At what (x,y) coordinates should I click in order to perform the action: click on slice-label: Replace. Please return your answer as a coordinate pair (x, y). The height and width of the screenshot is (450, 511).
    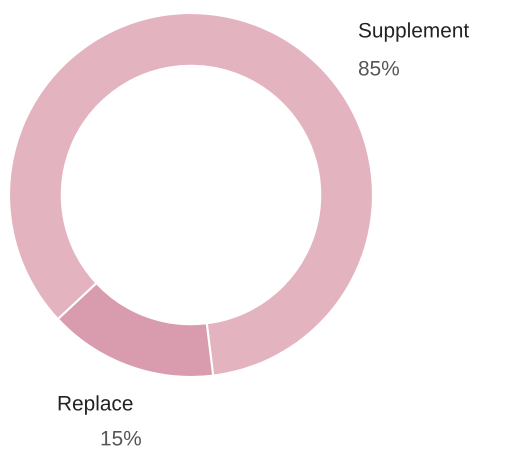
    Looking at the image, I should click on (95, 405).